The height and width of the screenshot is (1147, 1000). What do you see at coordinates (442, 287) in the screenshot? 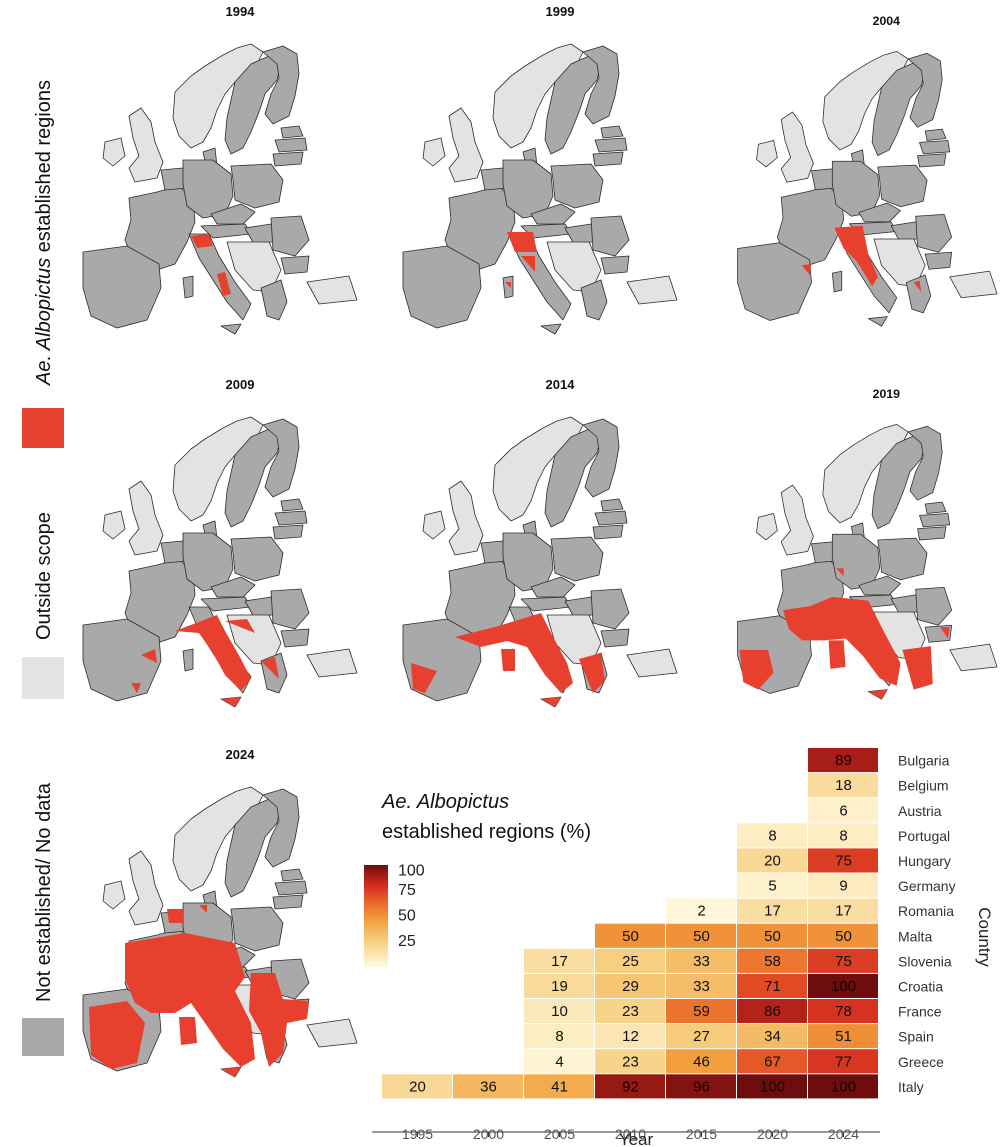
I see `country-shape-iberia` at bounding box center [442, 287].